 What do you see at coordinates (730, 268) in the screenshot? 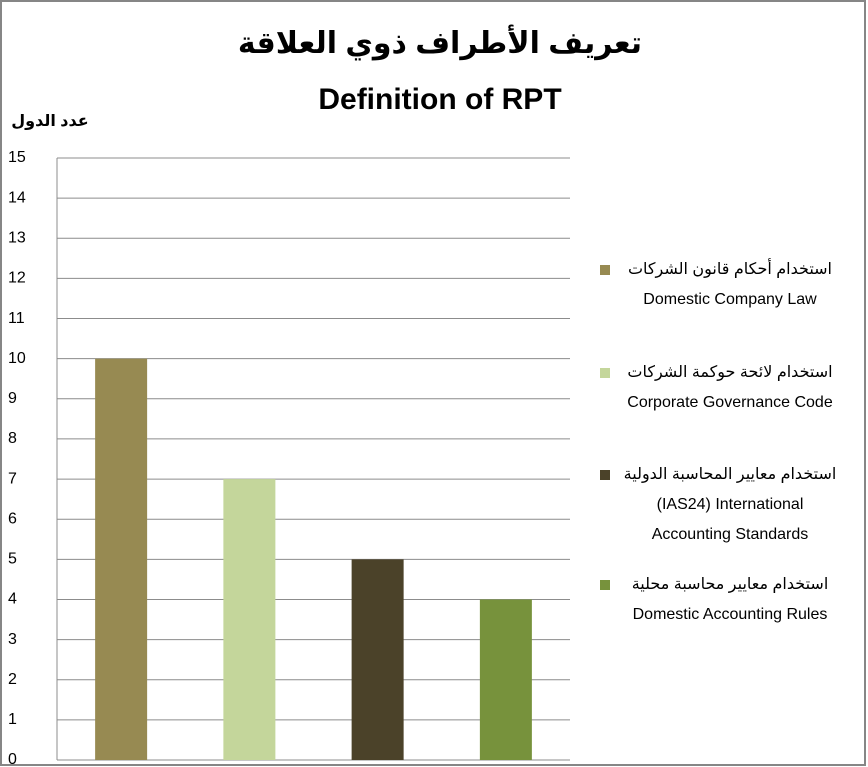
I see `legend-label: استخدام أحكام قانون الشركات` at bounding box center [730, 268].